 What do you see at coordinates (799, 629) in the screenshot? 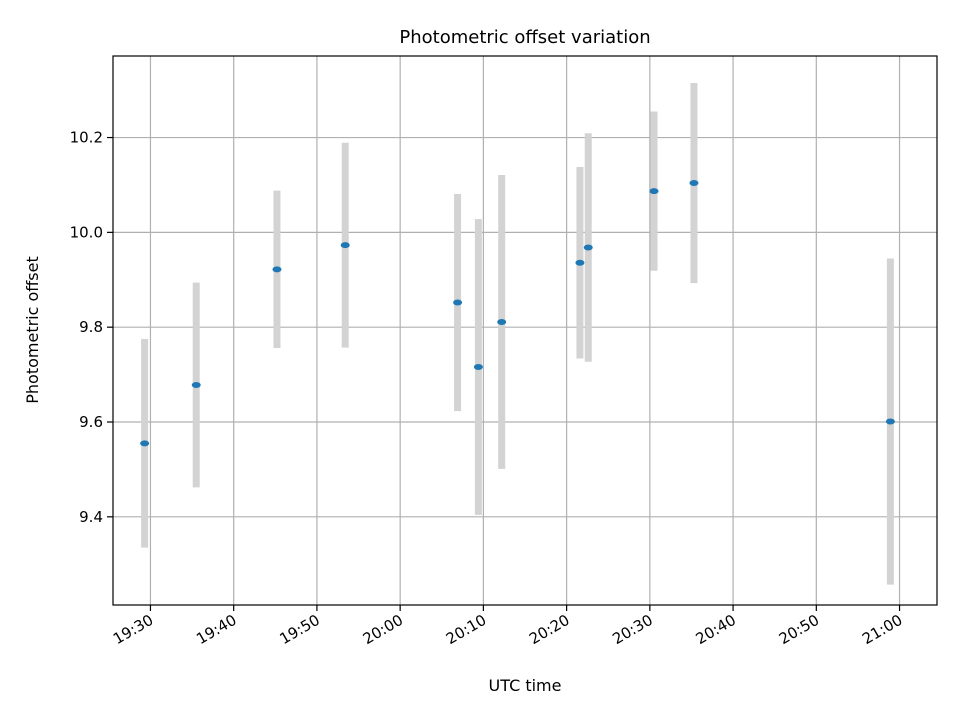
I see `x-tick-label: 20:50` at bounding box center [799, 629].